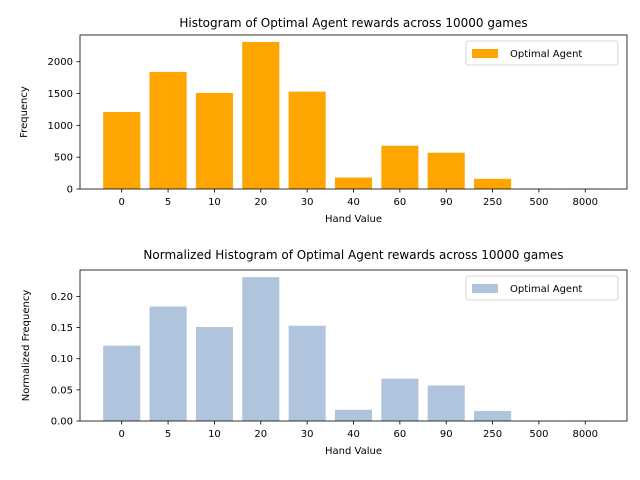 The image size is (640, 480). Describe the element at coordinates (60, 126) in the screenshot. I see `y-tick-label: 1000` at that location.